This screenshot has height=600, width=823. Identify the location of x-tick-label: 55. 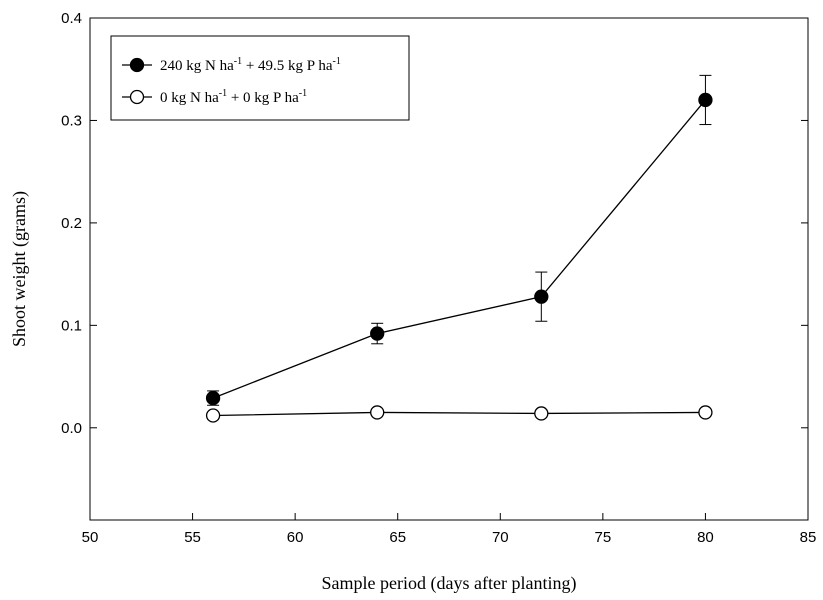
(192, 537).